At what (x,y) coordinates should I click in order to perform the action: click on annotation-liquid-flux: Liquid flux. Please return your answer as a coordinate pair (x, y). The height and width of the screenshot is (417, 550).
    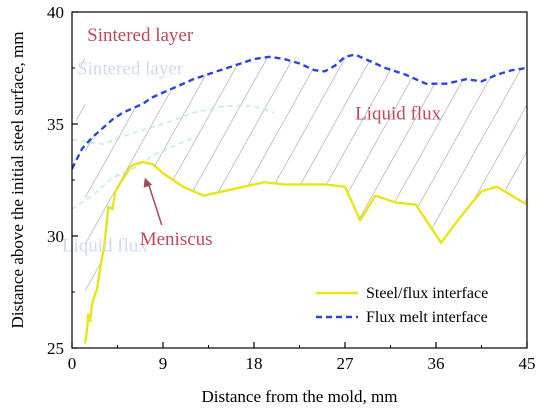
    Looking at the image, I should click on (398, 114).